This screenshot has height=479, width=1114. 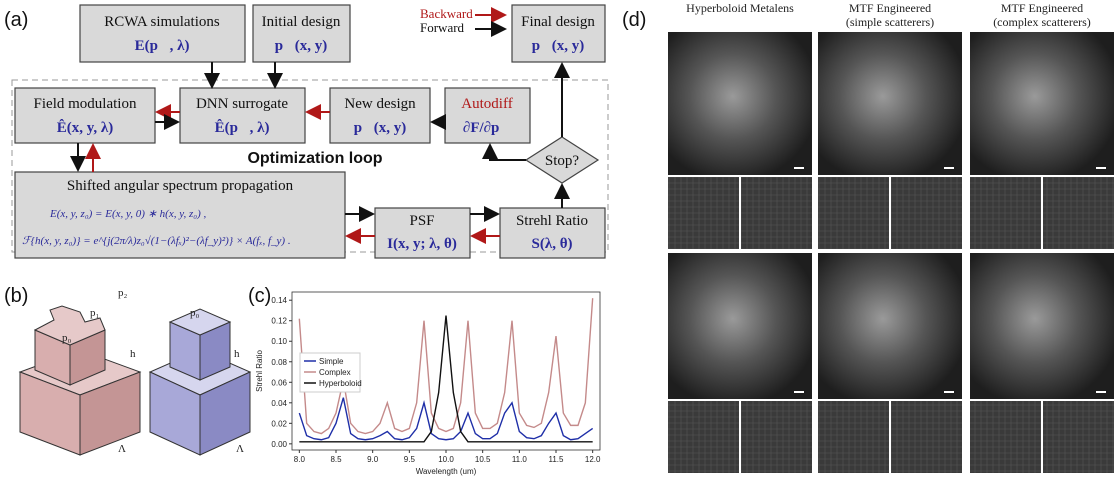 I want to click on x-tick-label: 9.0, so click(x=373, y=459).